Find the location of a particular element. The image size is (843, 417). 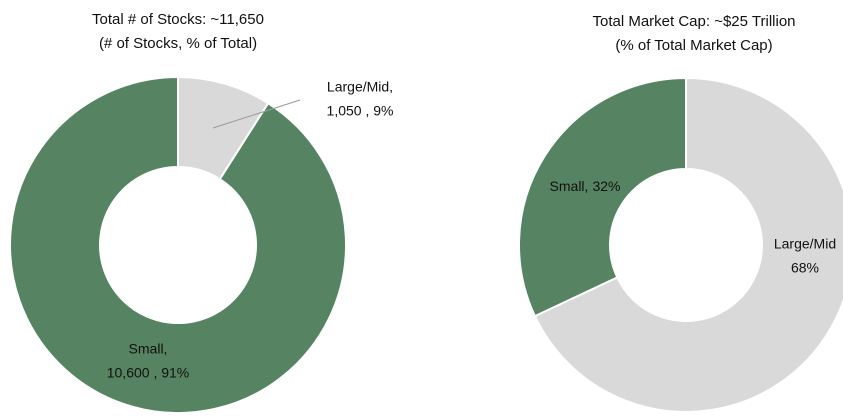

leader-line is located at coordinates (256, 114).